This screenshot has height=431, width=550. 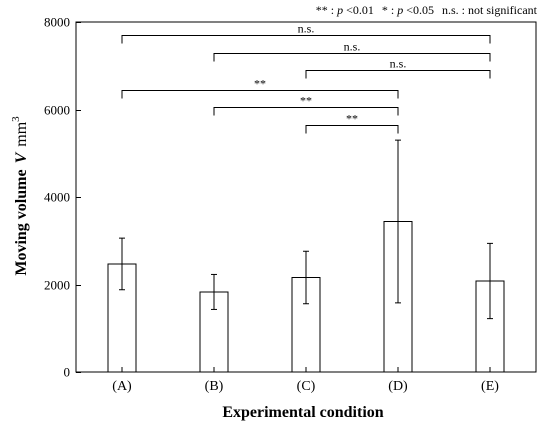 What do you see at coordinates (358, 10) in the screenshot?
I see `legend-sig2-threshold: <0.01` at bounding box center [358, 10].